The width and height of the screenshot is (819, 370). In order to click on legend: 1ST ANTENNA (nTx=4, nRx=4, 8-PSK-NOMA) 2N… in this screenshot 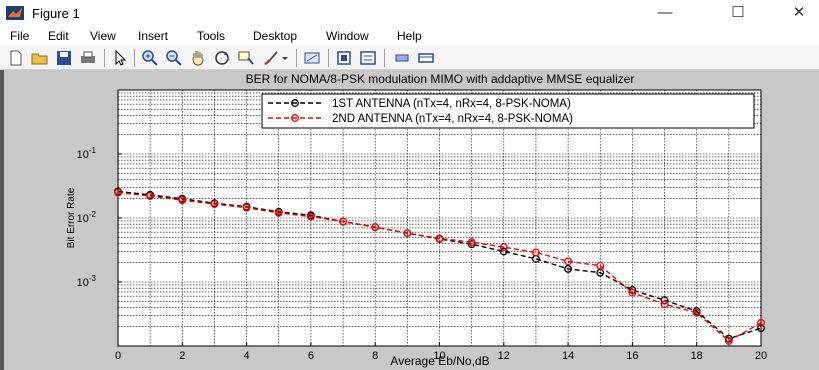, I will do `click(508, 111)`.